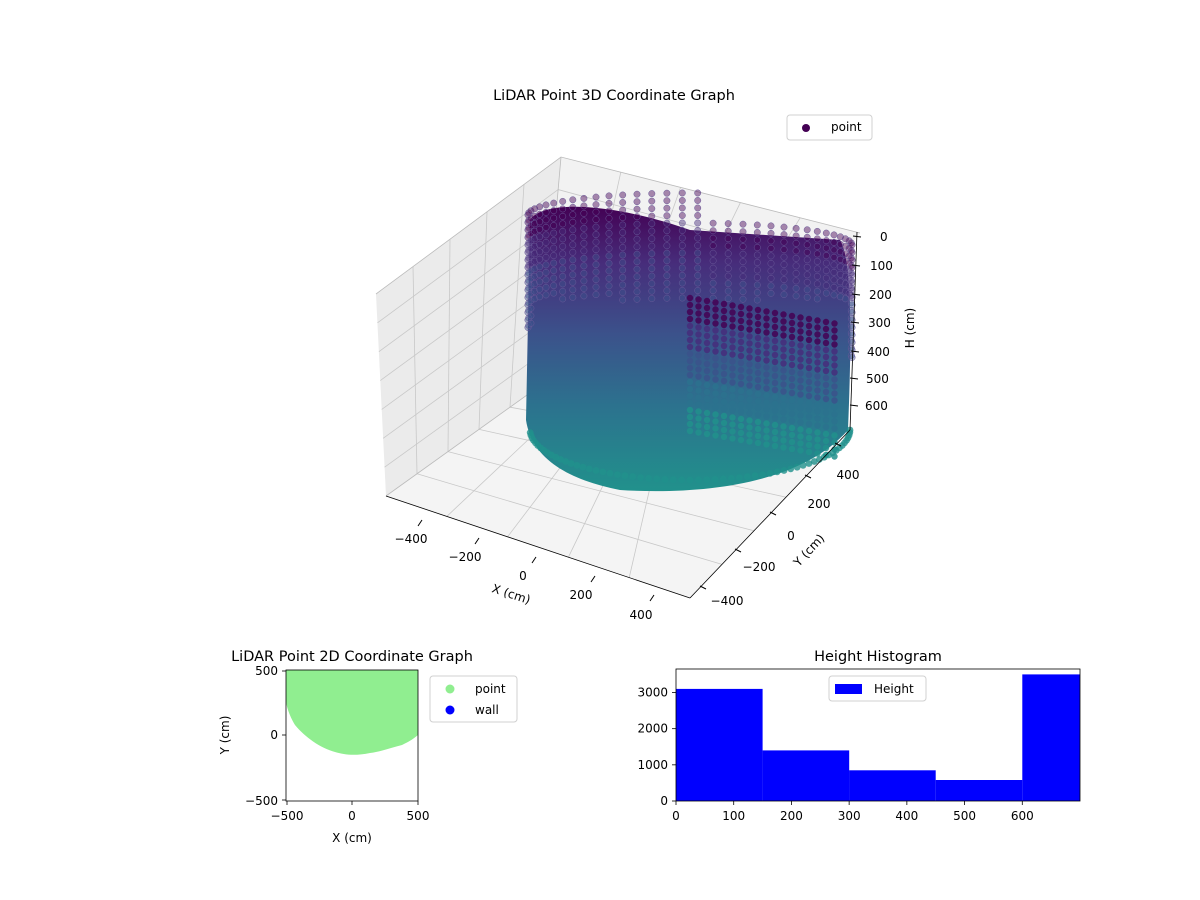 This screenshot has width=1200, height=900. I want to click on z-tick-label: 400, so click(878, 352).